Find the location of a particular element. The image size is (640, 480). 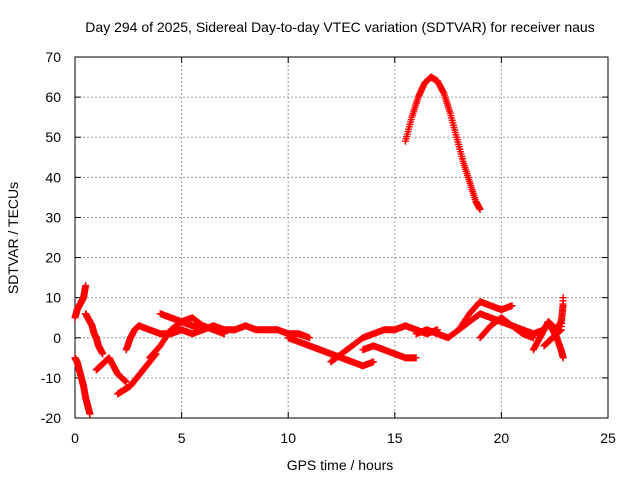

x-tick-label: 25 is located at coordinates (608, 438).